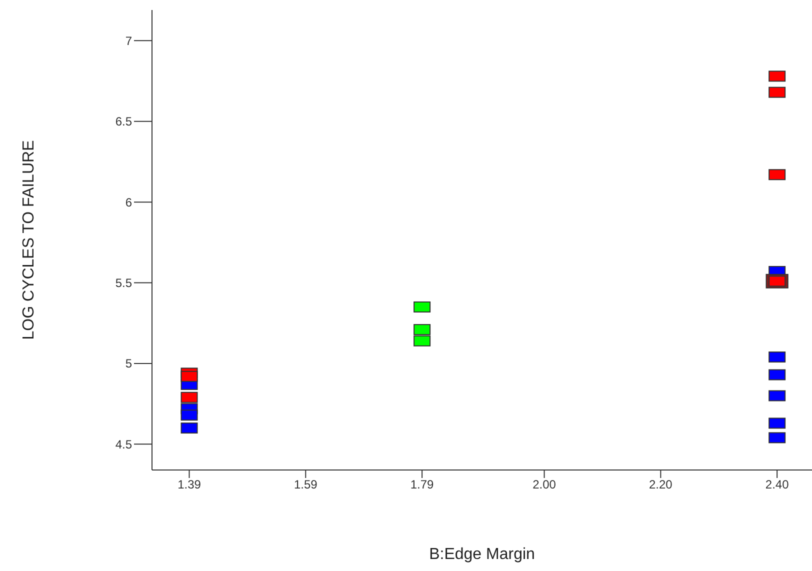  What do you see at coordinates (777, 485) in the screenshot?
I see `x-tick-label: 2.40` at bounding box center [777, 485].